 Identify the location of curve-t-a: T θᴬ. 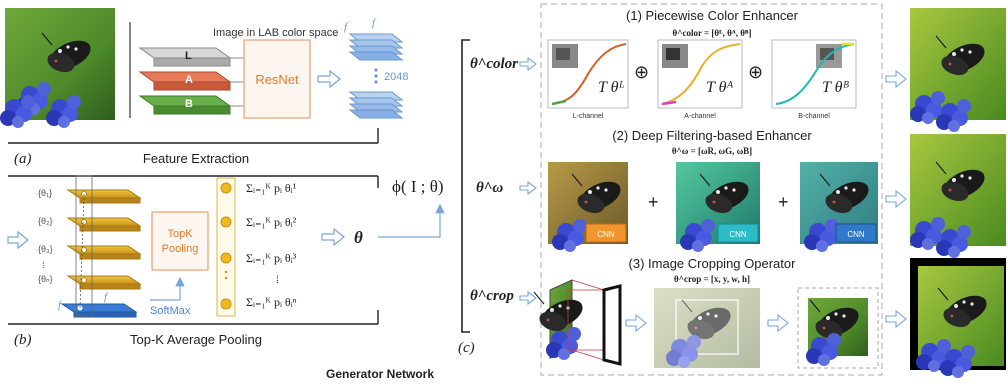
(719, 87).